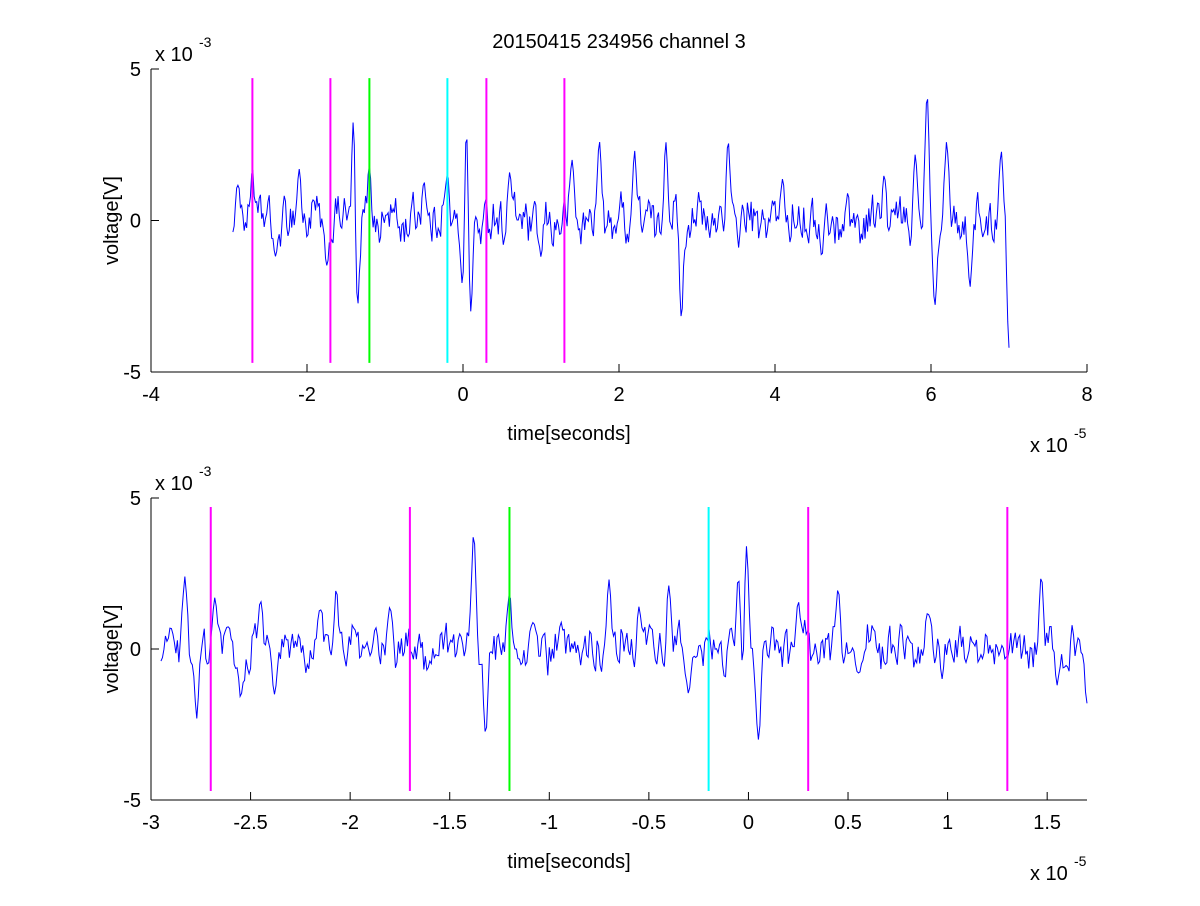 This screenshot has width=1200, height=906. Describe the element at coordinates (947, 823) in the screenshot. I see `x-tick-label: 1` at that location.